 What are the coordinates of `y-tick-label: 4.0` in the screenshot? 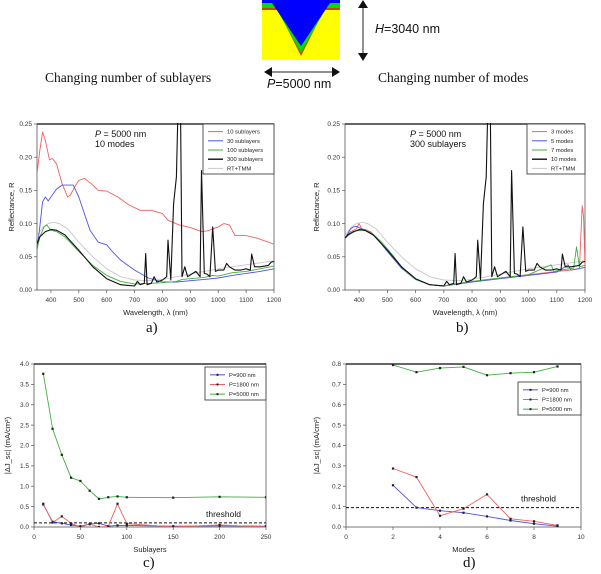 It's located at (24, 364).